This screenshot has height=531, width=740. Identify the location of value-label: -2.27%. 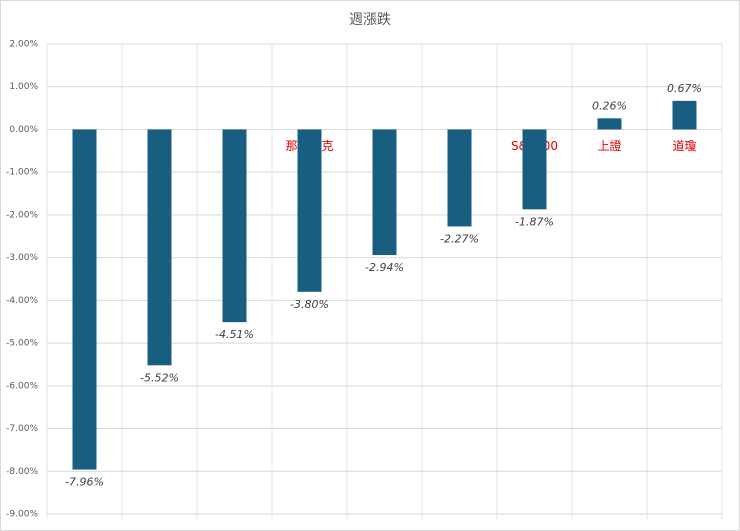
(459, 238).